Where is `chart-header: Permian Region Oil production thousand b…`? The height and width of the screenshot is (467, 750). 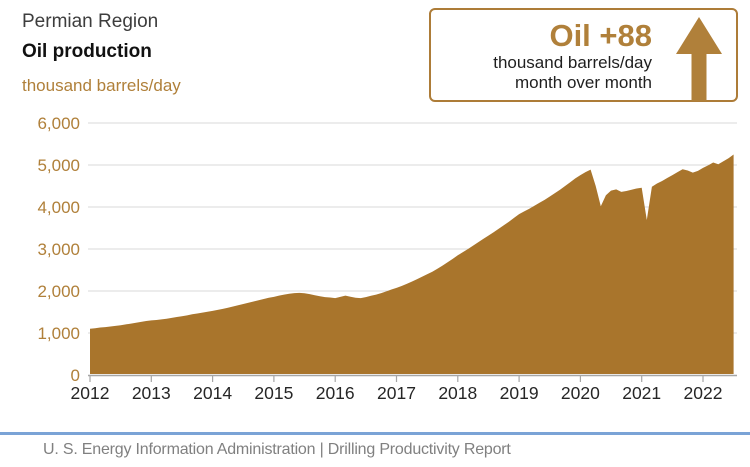
chart-header: Permian Region Oil production thousand b… is located at coordinates (101, 53).